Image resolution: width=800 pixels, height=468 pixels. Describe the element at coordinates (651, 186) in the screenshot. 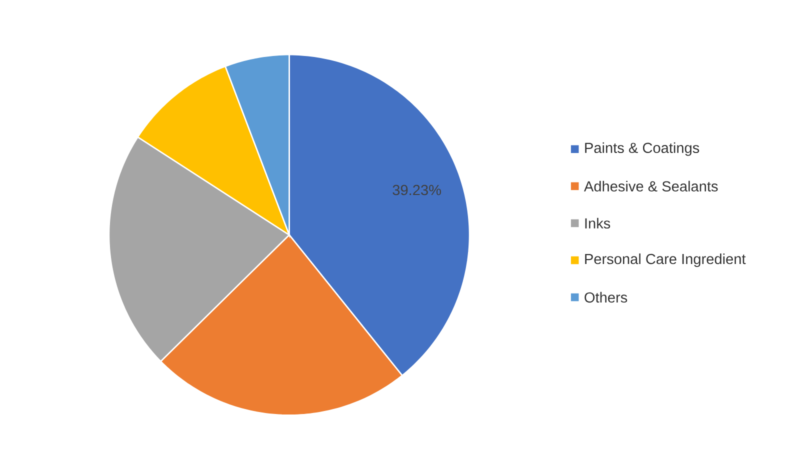

I see `legend-label: Adhesive & Sealants` at that location.